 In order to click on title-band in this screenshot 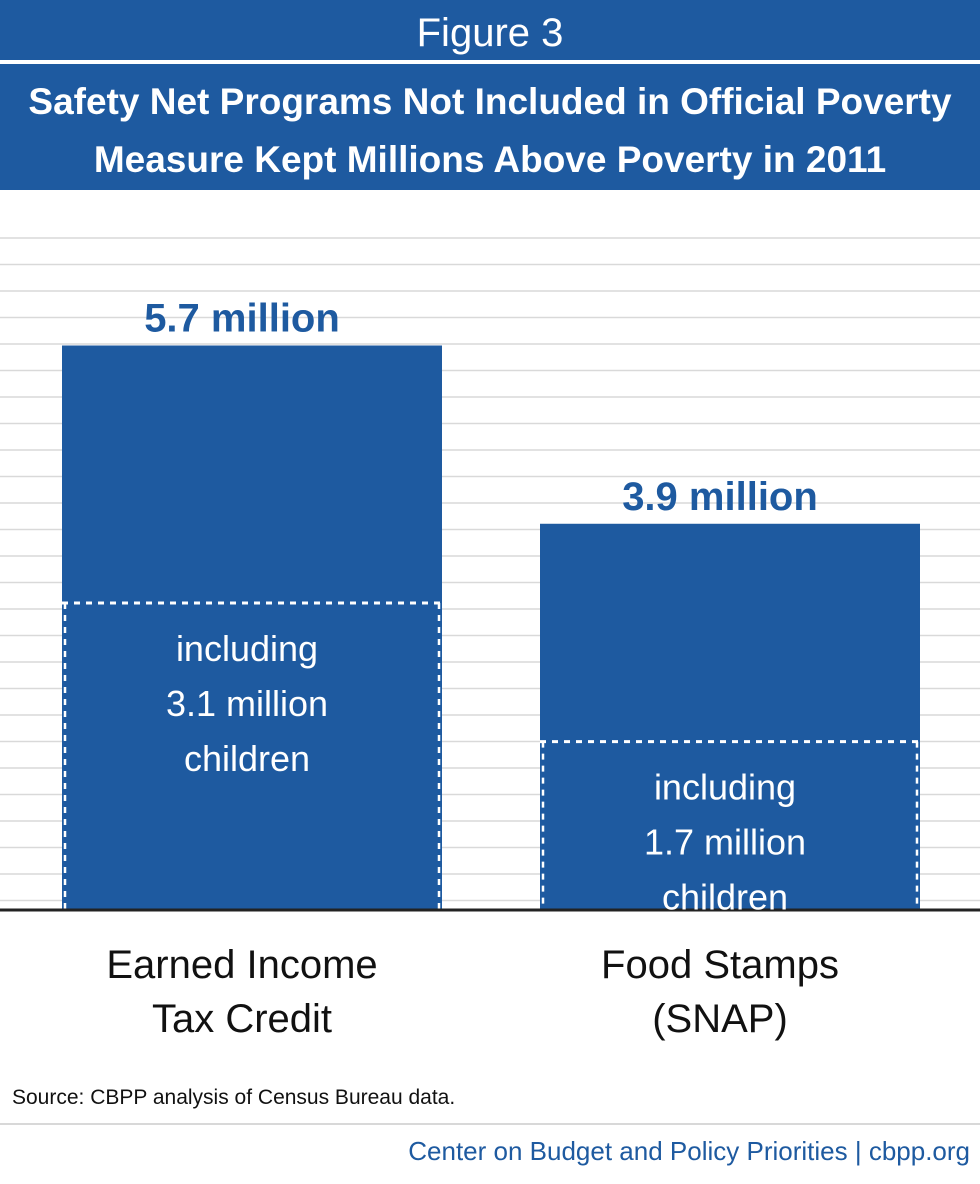, I will do `click(490, 127)`.